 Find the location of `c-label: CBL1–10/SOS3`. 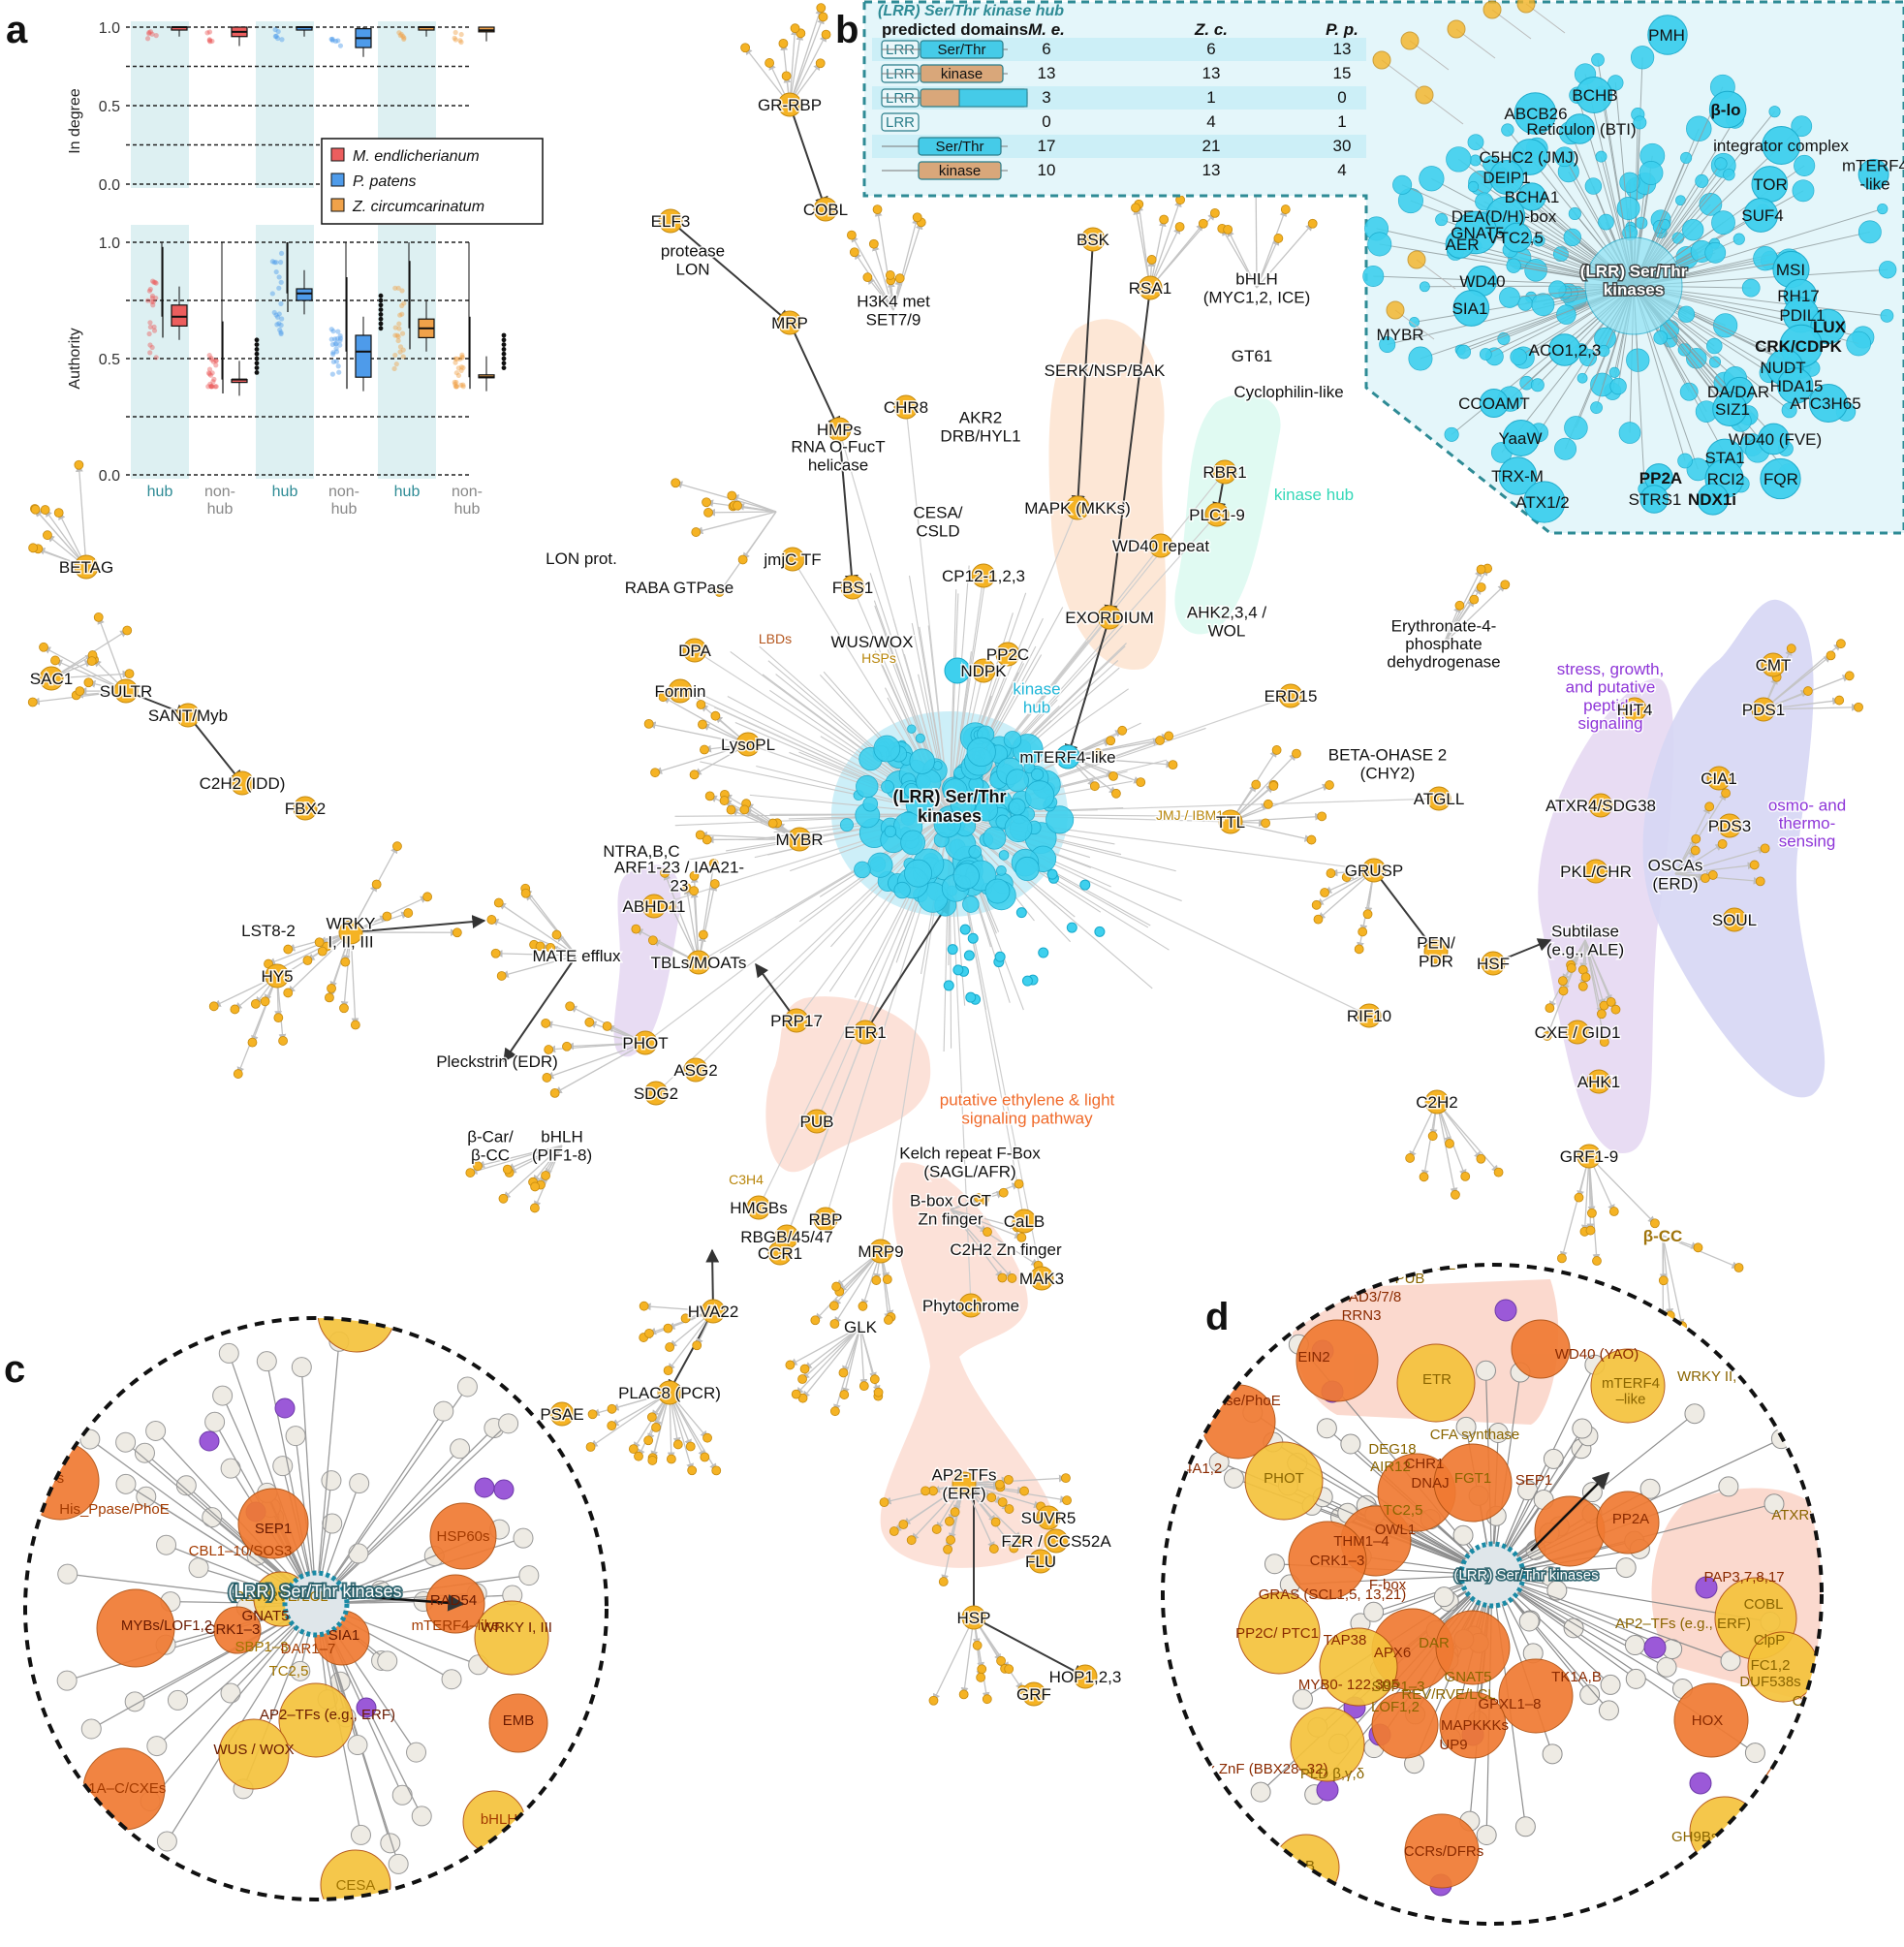

c-label: CBL1–10/SOS3 is located at coordinates (241, 1551).